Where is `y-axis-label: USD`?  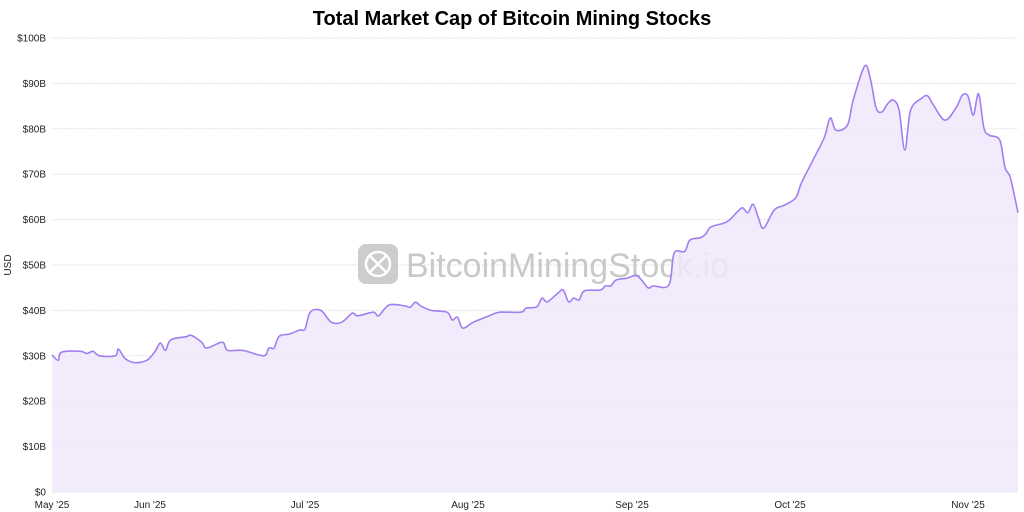
y-axis-label: USD is located at coordinates (8, 264).